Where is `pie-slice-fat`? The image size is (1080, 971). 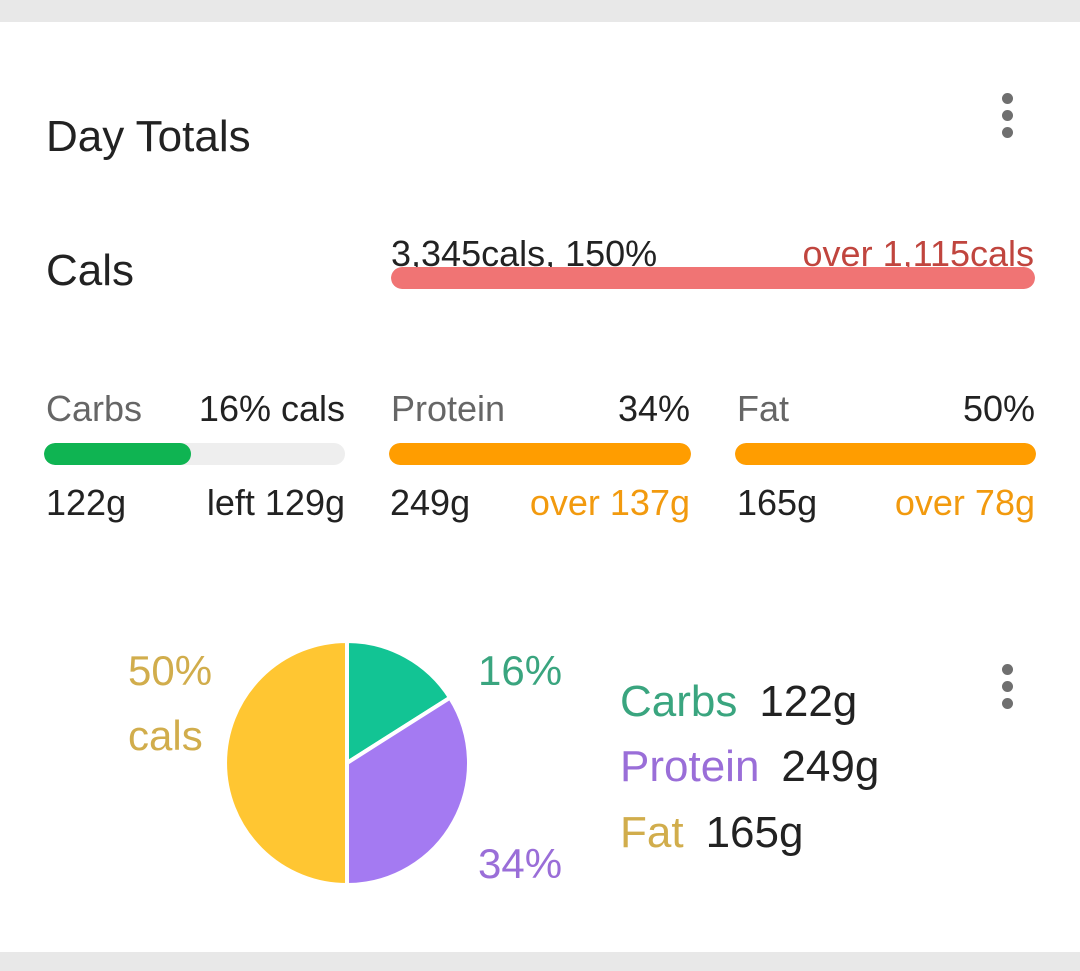 pie-slice-fat is located at coordinates (286, 763).